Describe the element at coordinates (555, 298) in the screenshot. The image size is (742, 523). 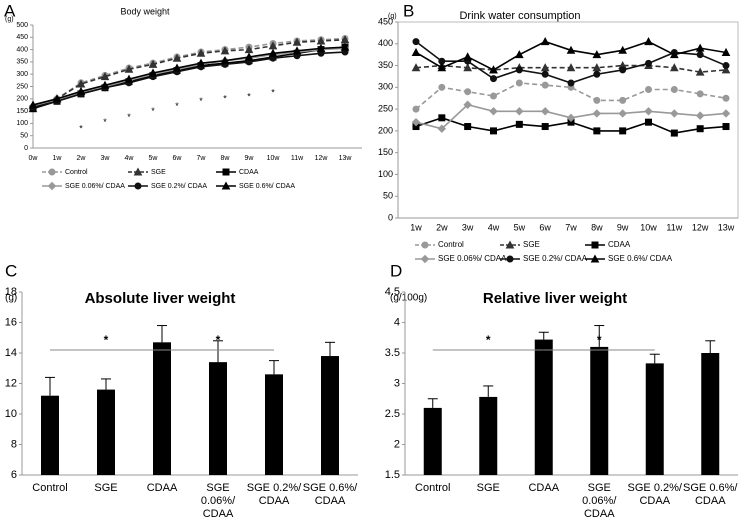
I see `chart-title: Relative liver weight` at that location.